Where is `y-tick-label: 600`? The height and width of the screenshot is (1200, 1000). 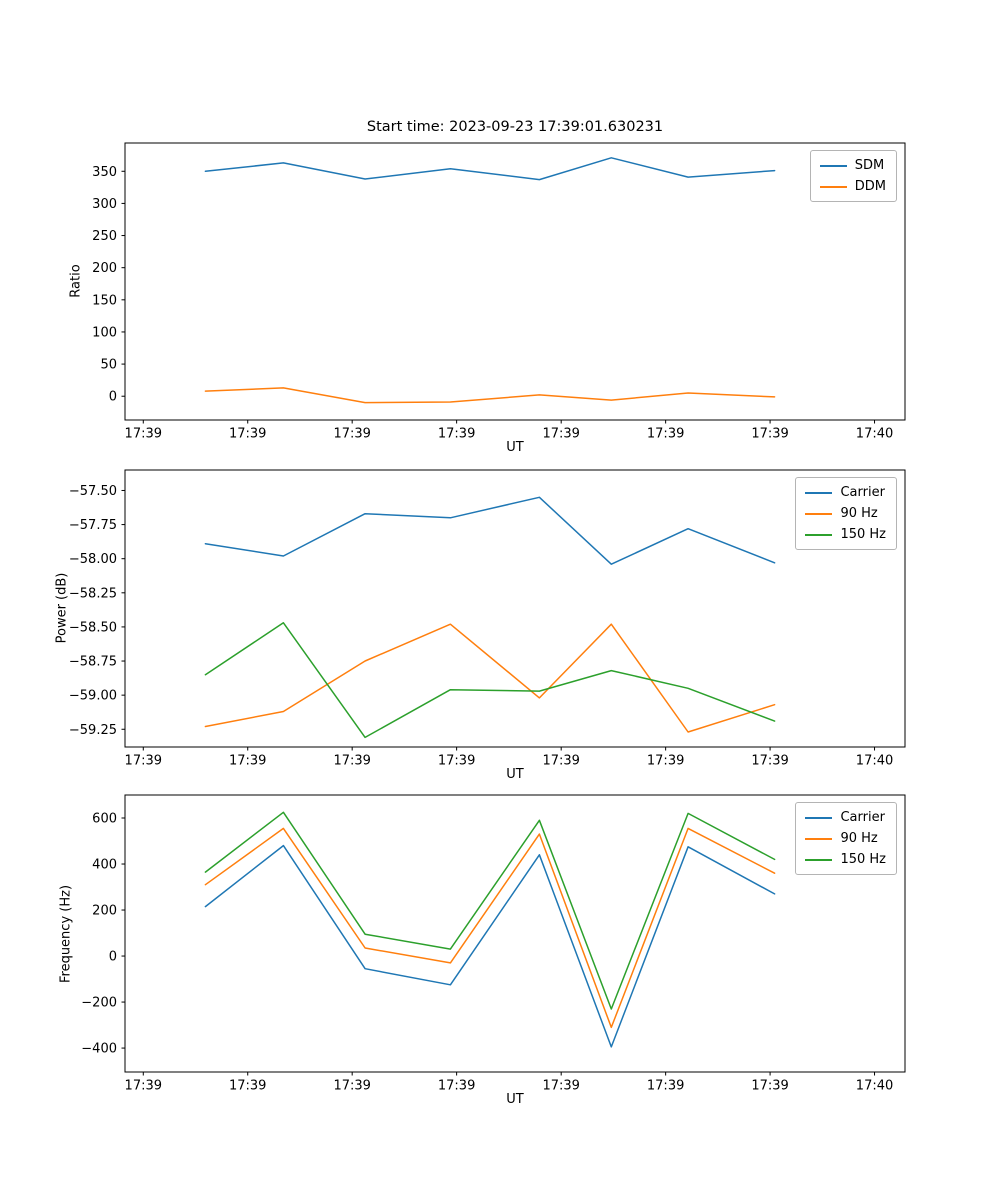 y-tick-label: 600 is located at coordinates (104, 819).